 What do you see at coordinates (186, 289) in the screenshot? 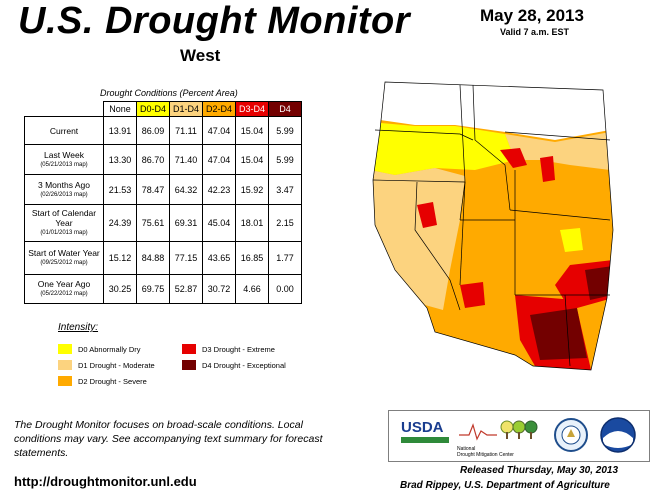
I see `table-cell: 52.87` at bounding box center [186, 289].